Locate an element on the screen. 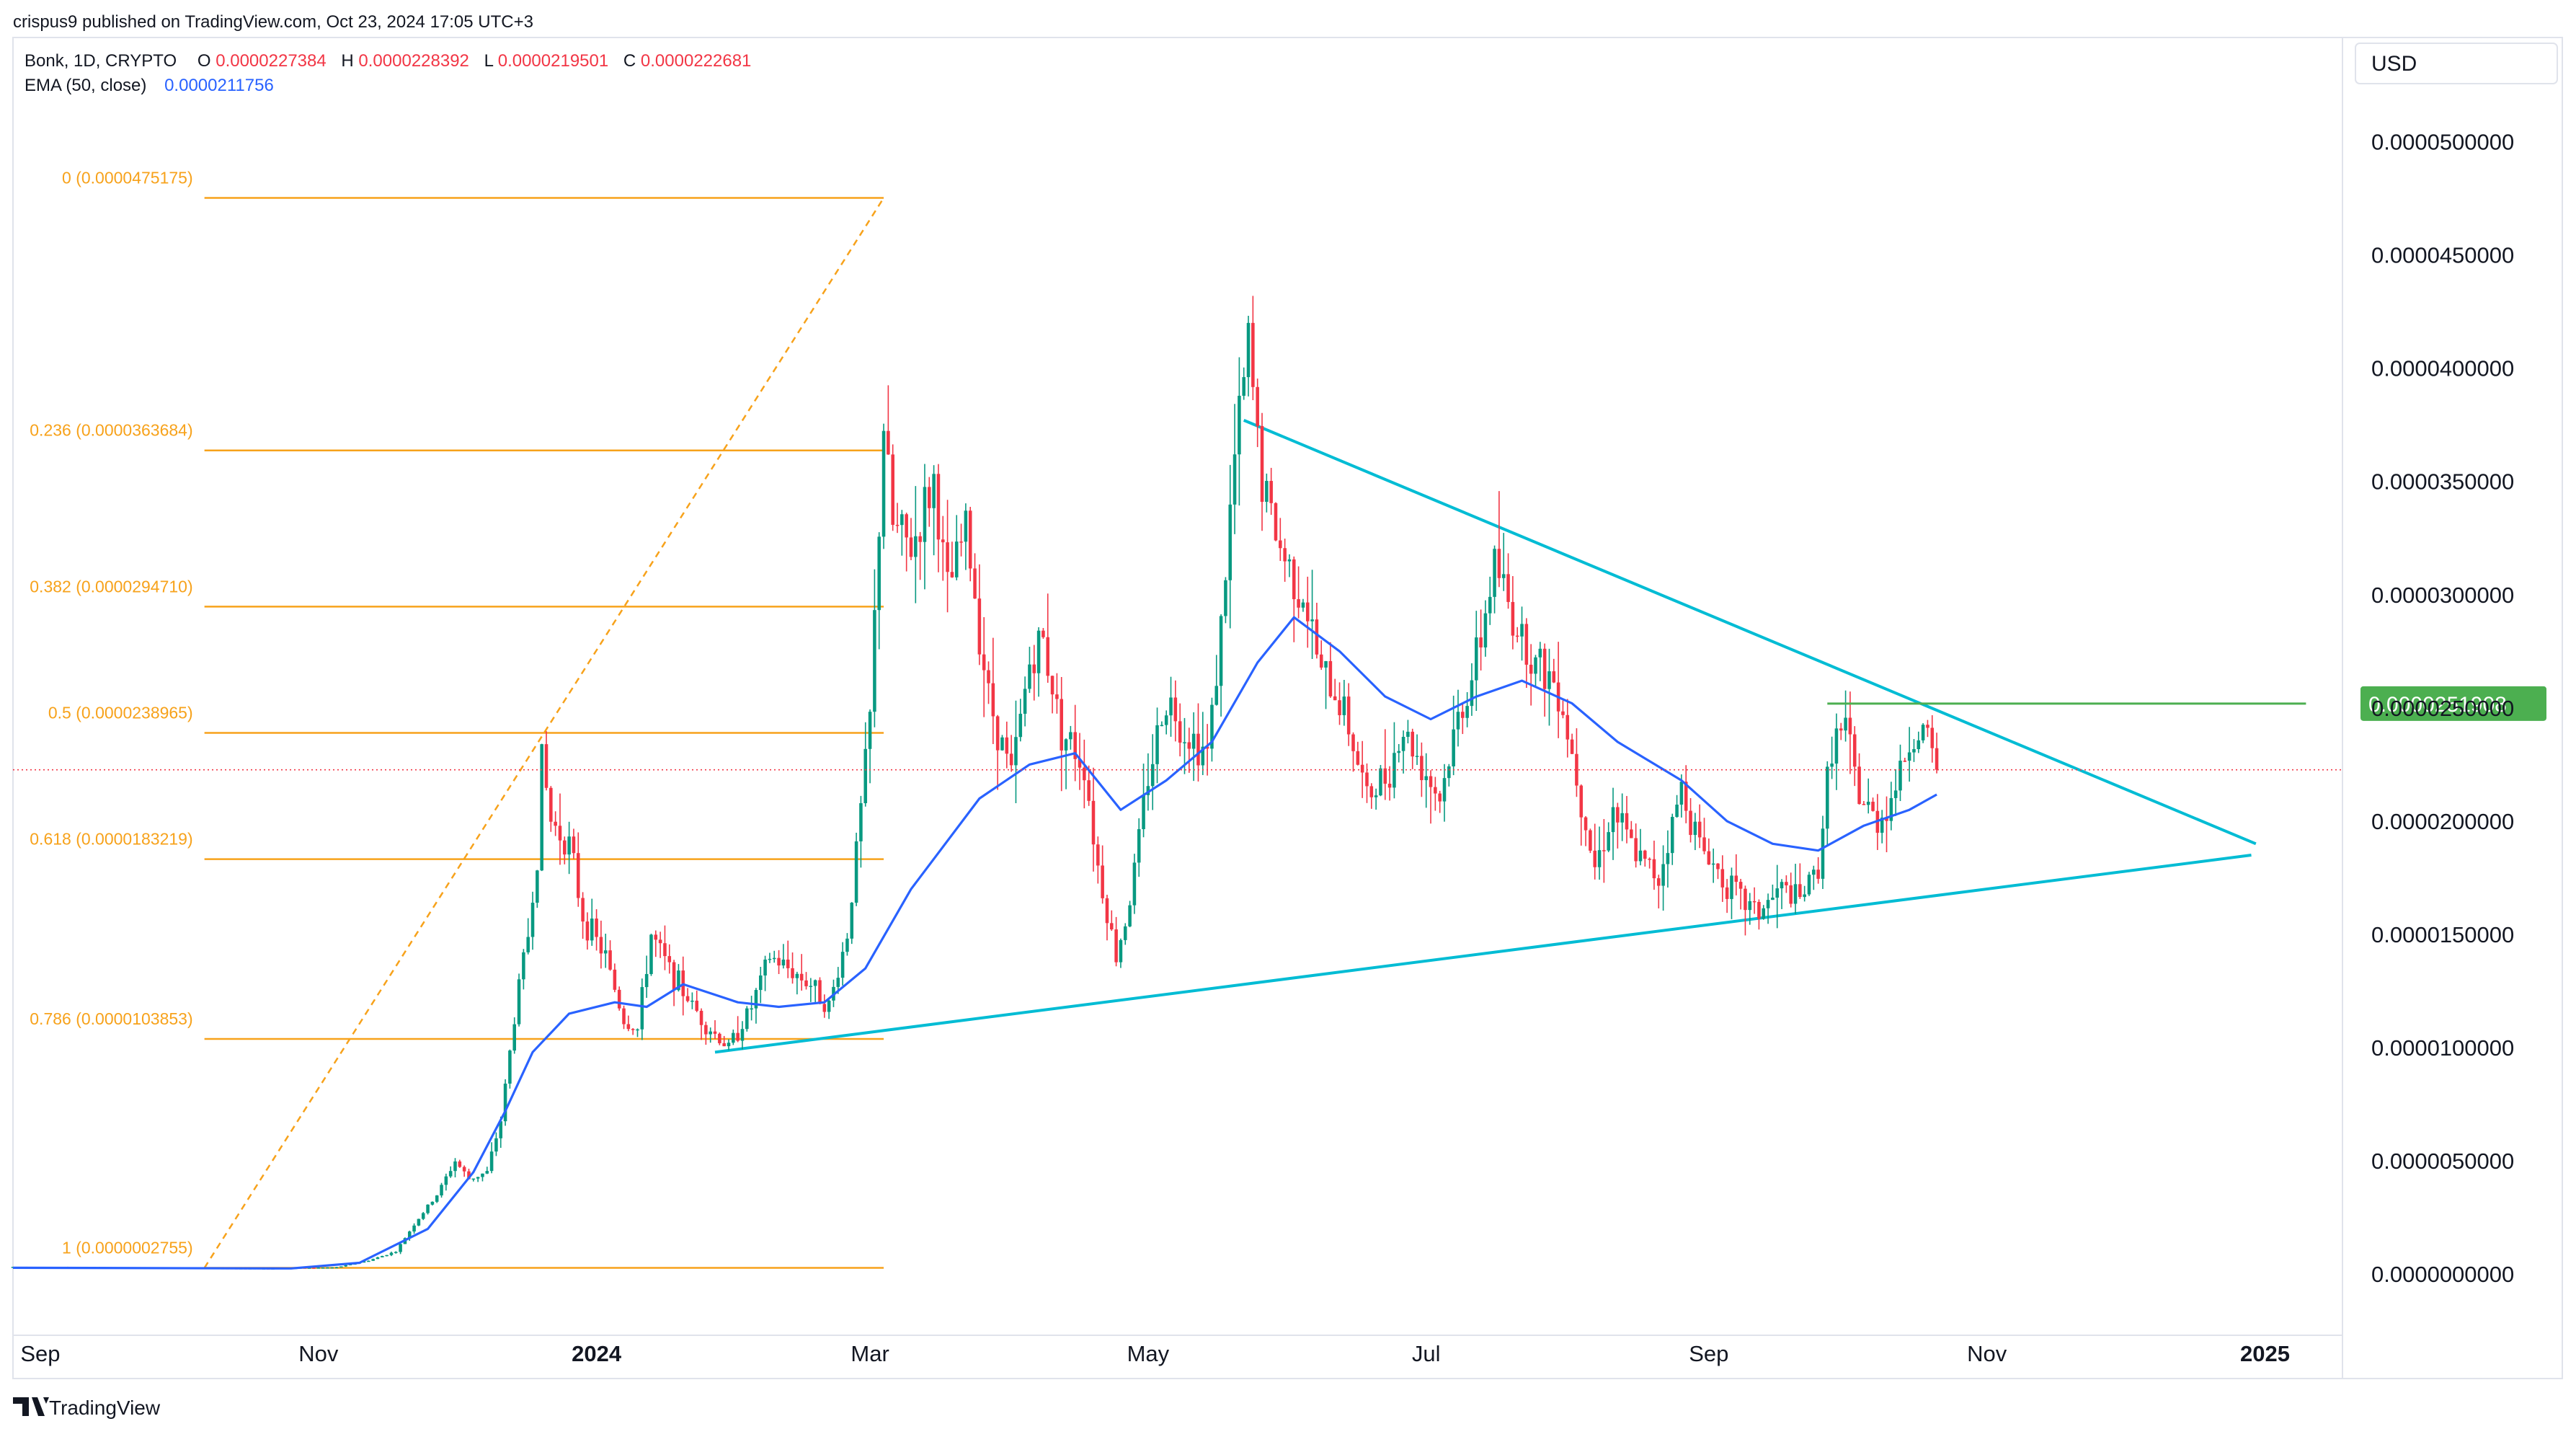 This screenshot has height=1429, width=2576. triangle-upper-trendline is located at coordinates (1750, 633).